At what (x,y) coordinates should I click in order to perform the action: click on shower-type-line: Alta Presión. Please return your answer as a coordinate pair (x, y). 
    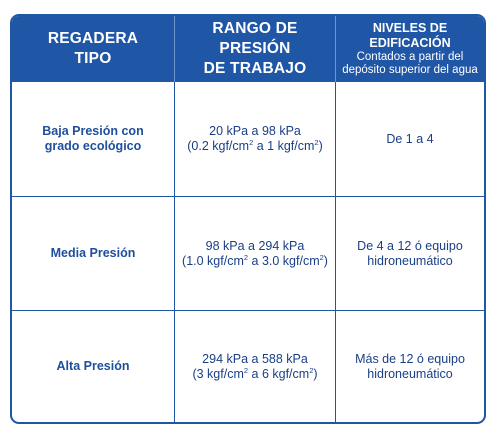
    Looking at the image, I should click on (93, 366).